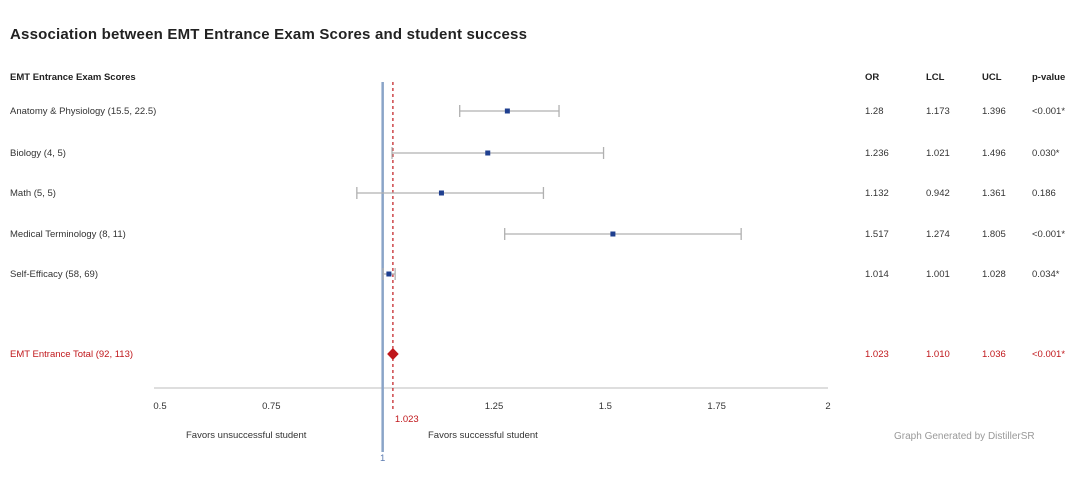 The height and width of the screenshot is (490, 1083). Describe the element at coordinates (1046, 153) in the screenshot. I see `p-value: 0.030*` at that location.